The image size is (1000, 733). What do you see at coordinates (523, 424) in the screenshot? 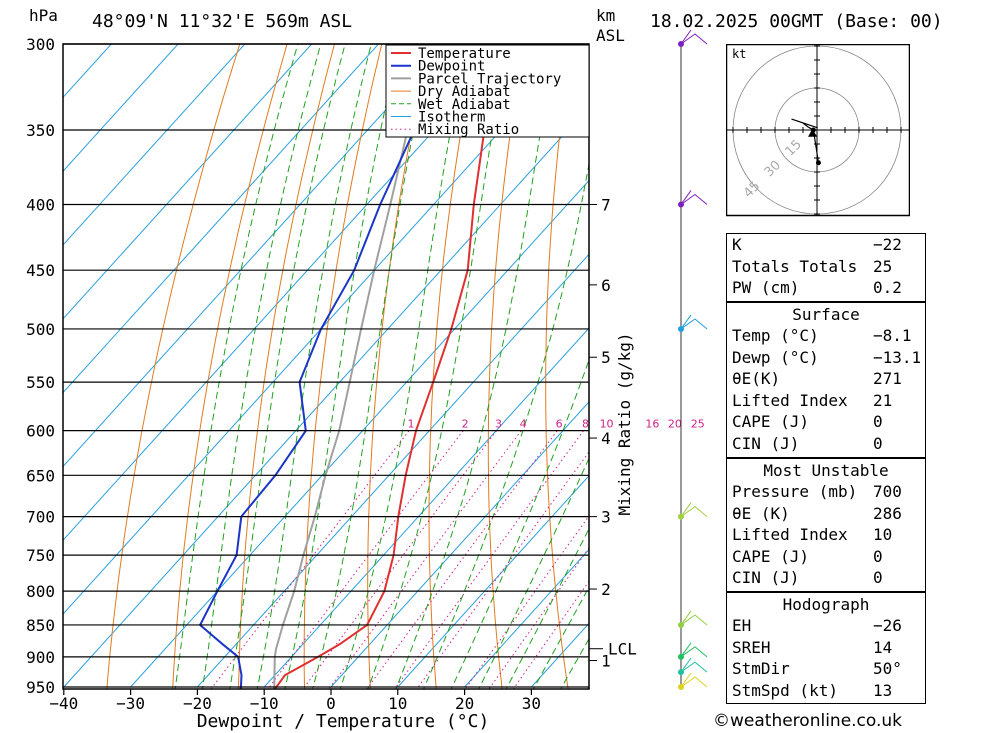
I see `mixing-ratio-label: 4` at bounding box center [523, 424].